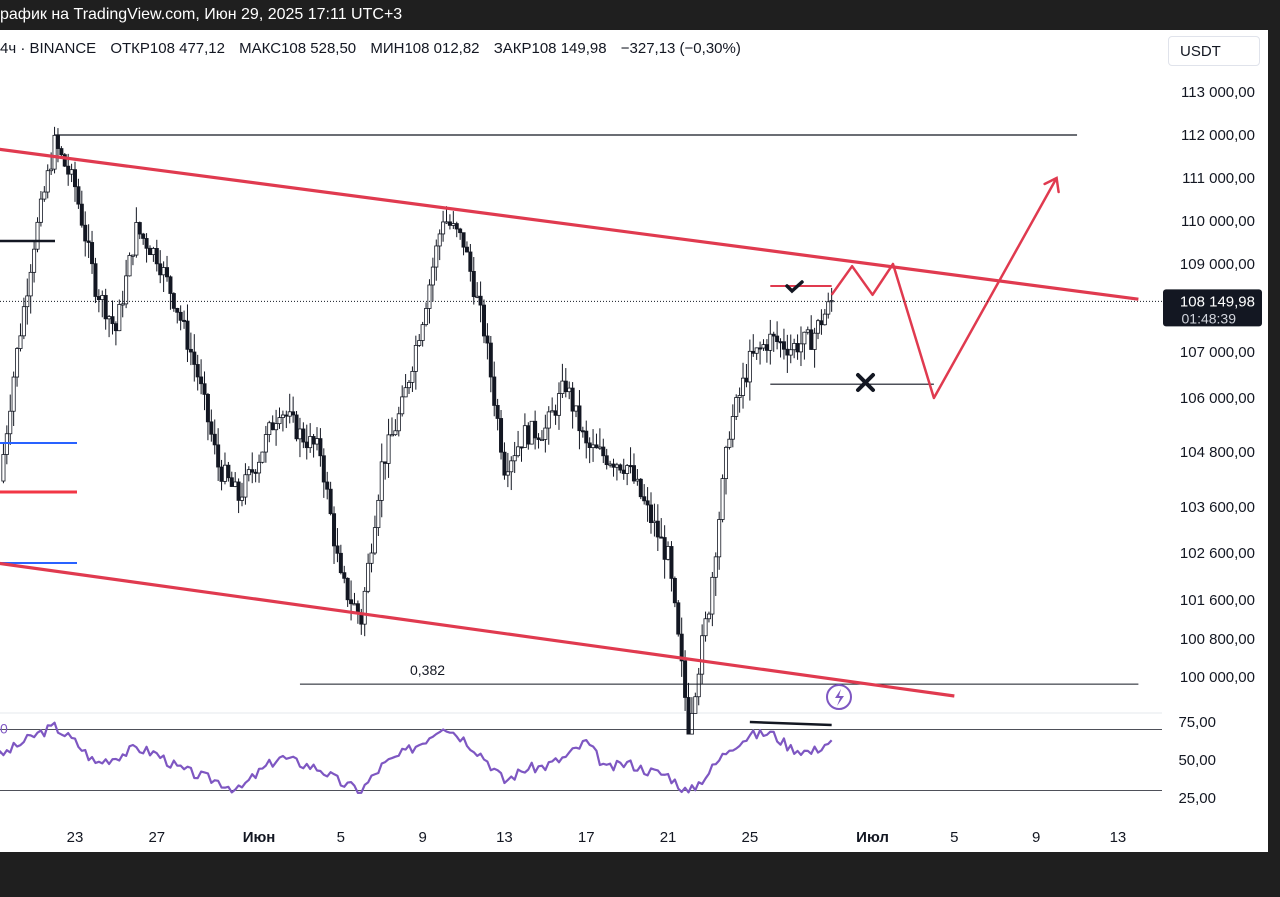 The width and height of the screenshot is (1280, 897). Describe the element at coordinates (790, 723) in the screenshot. I see `rsi-divergence-line` at that location.